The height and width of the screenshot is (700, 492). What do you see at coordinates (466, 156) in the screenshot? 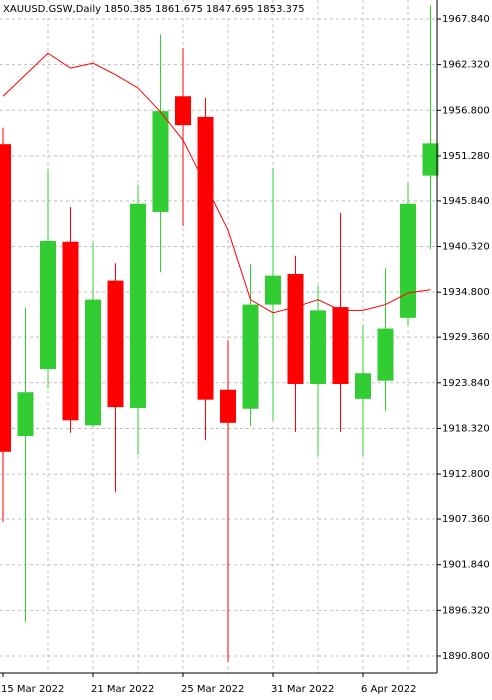
I see `y-tick-label: 1951.280` at bounding box center [466, 156].